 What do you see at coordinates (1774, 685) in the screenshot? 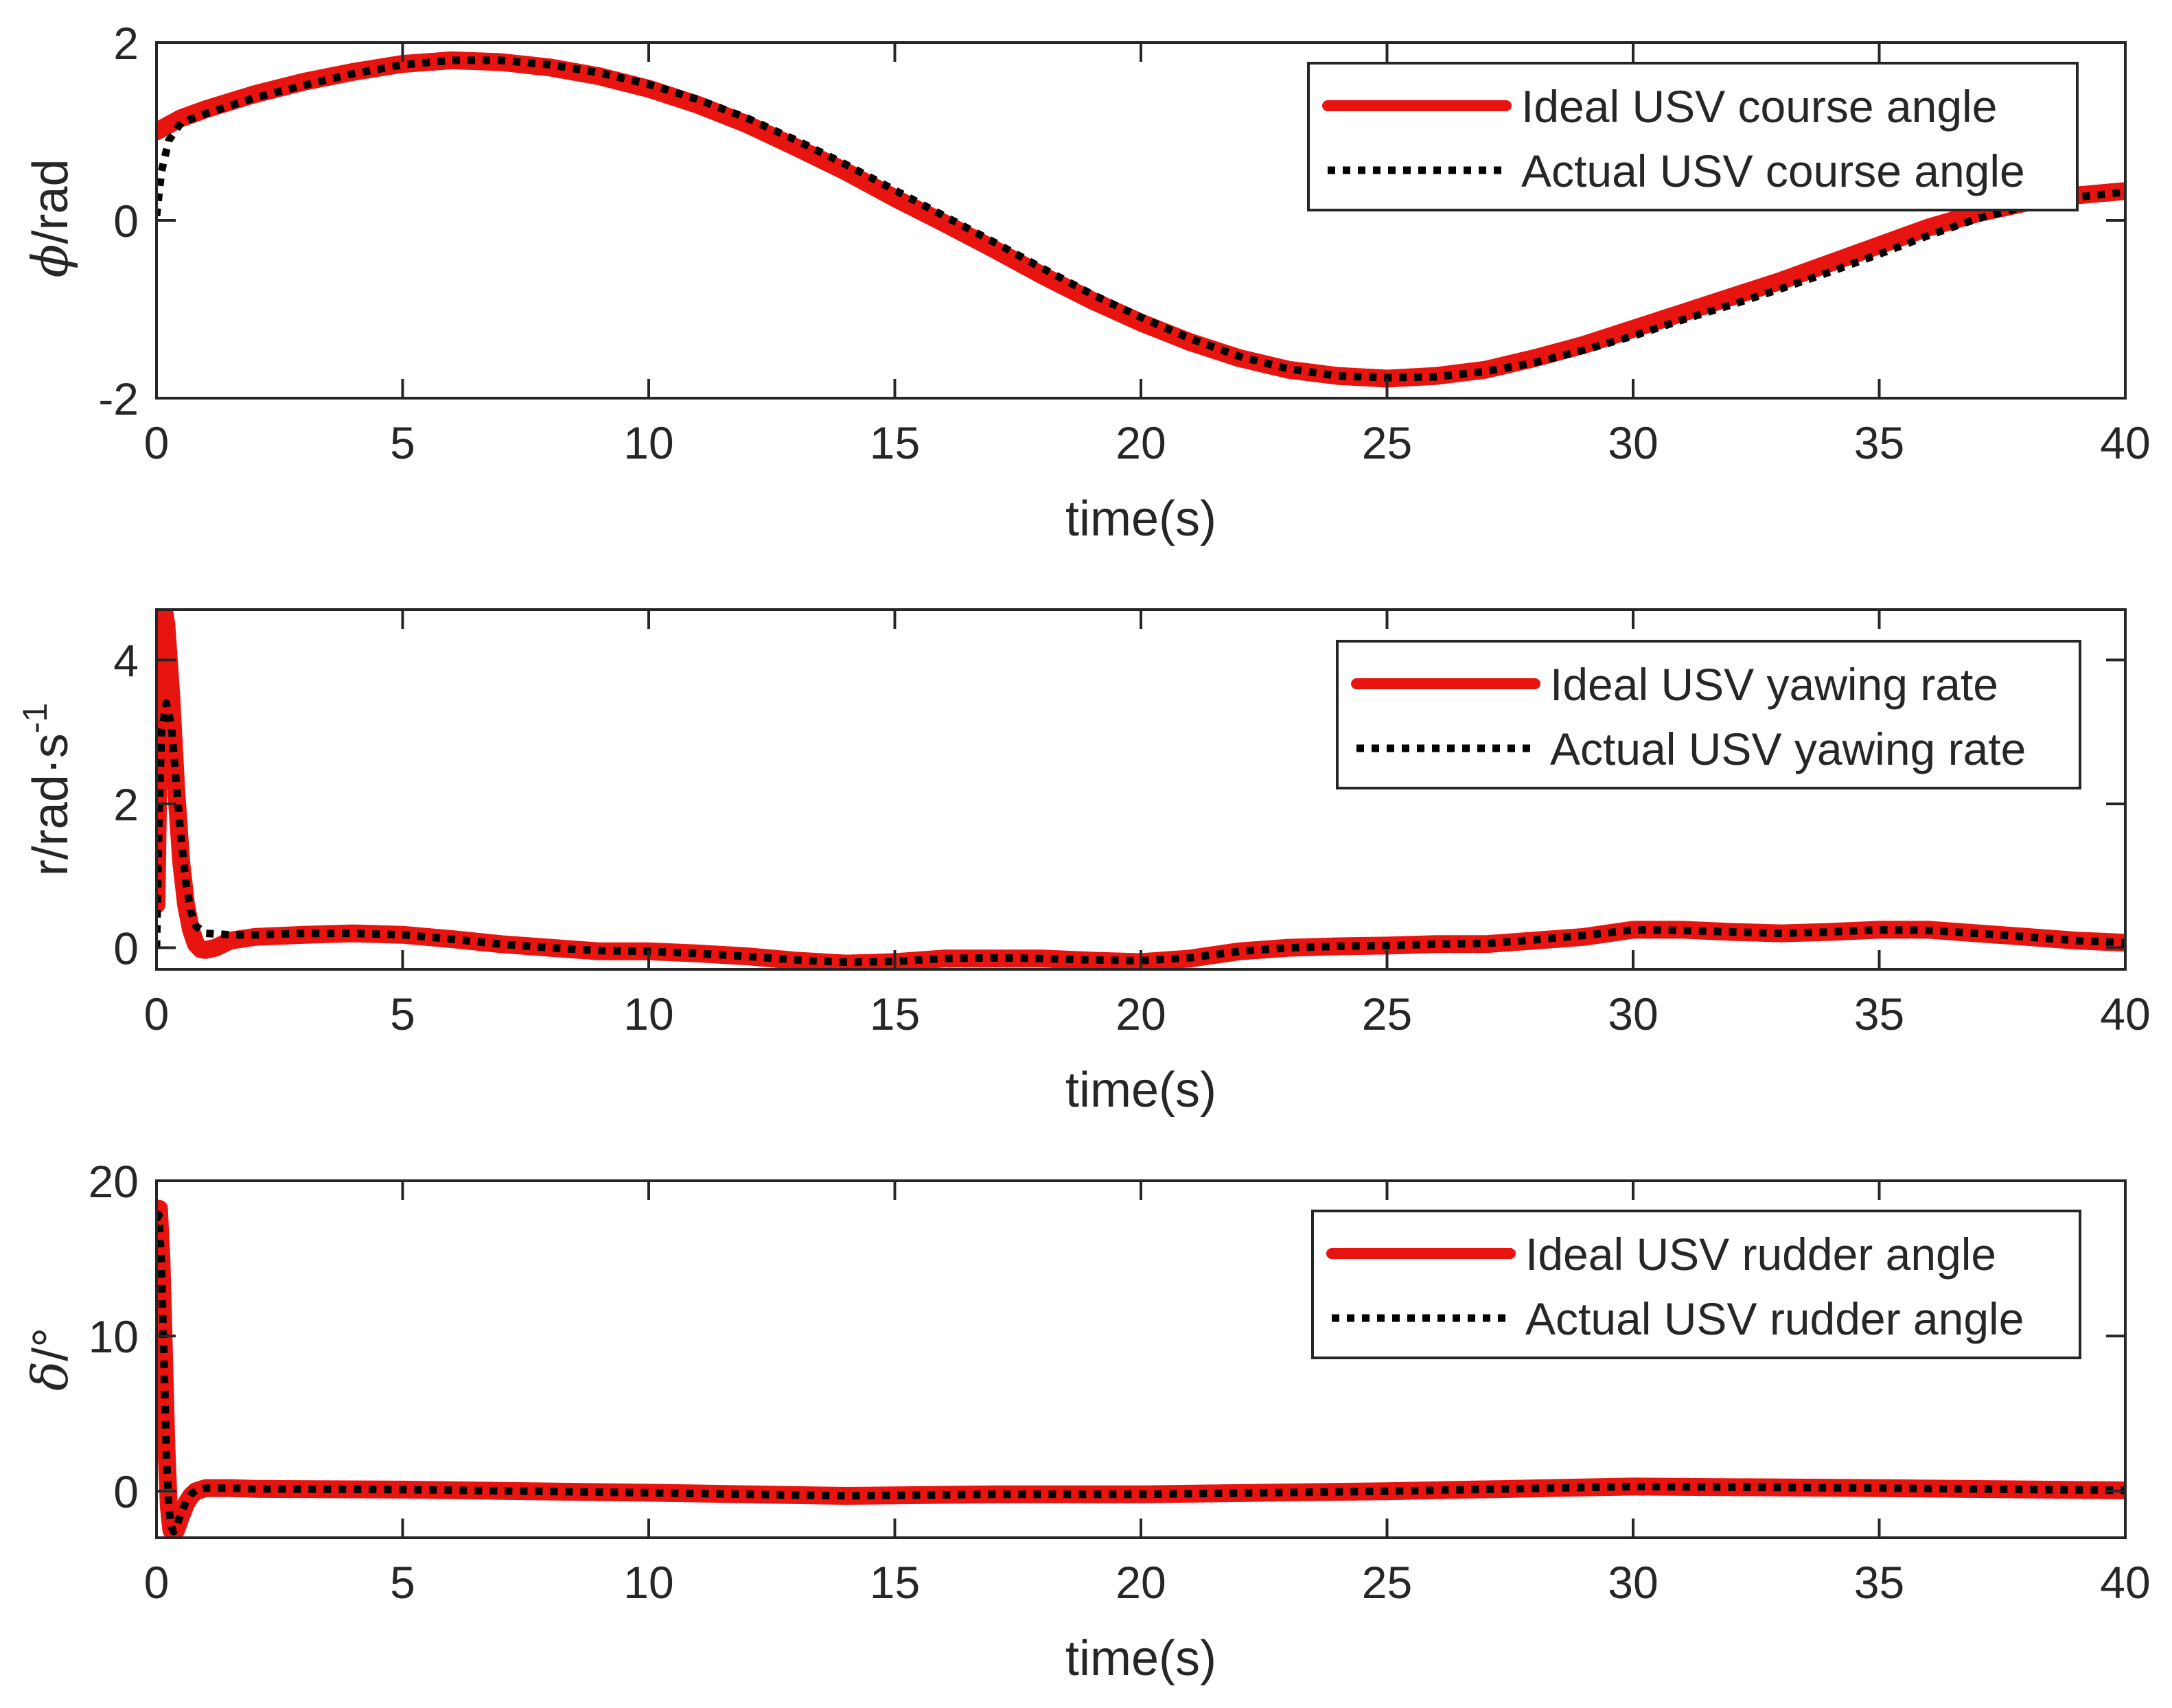
I see `legend-label-ideal: Ideal USV yawing rate` at bounding box center [1774, 685].